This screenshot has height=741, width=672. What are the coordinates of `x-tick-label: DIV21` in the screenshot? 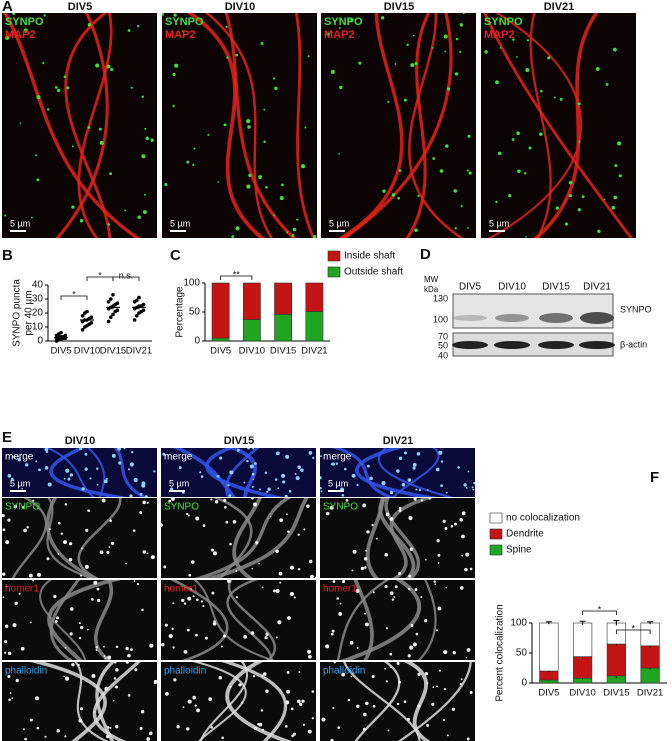 It's located at (314, 351).